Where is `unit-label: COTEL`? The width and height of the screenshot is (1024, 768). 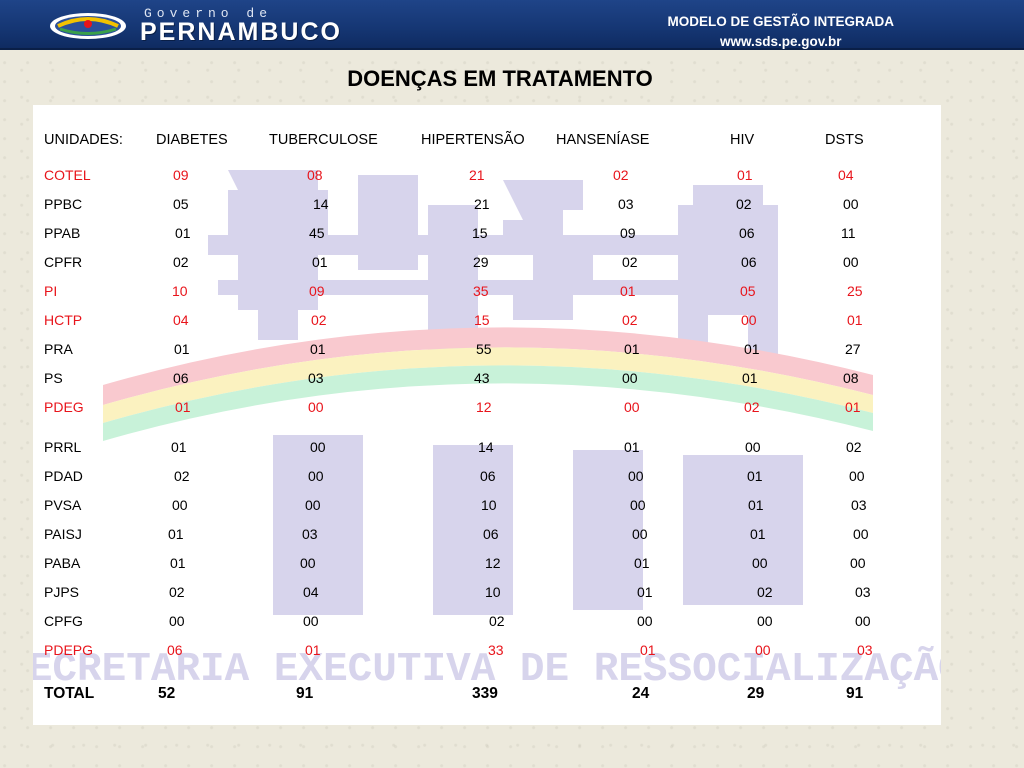 unit-label: COTEL is located at coordinates (67, 175).